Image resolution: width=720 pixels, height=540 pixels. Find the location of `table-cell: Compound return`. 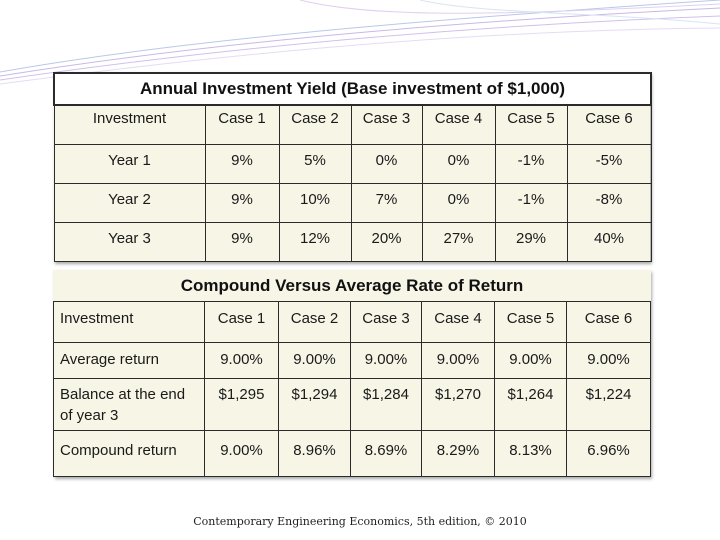

table-cell: Compound return is located at coordinates (129, 453).